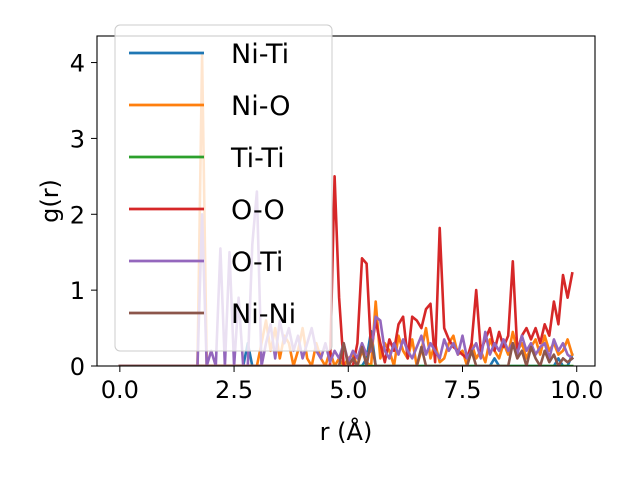  What do you see at coordinates (260, 54) in the screenshot?
I see `legend-label: Ni-Ti` at bounding box center [260, 54].